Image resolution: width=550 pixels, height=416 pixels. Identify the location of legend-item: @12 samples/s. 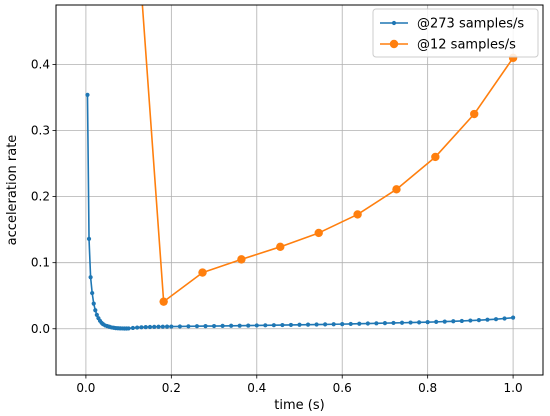
(448, 45).